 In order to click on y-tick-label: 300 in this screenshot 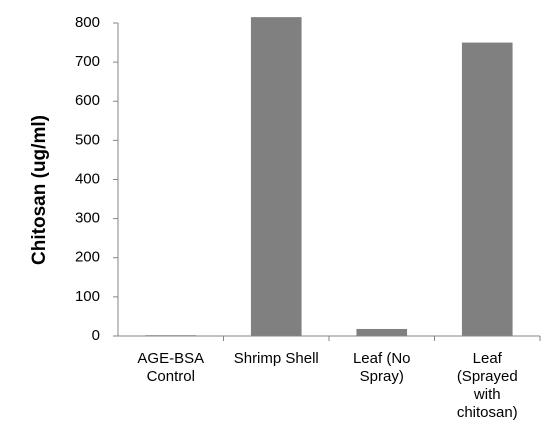, I will do `click(87, 218)`.